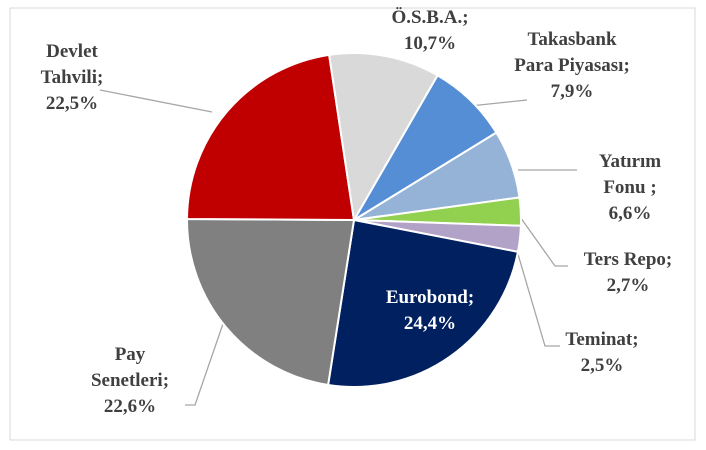 This screenshot has width=706, height=450. I want to click on value-label: 22,6%, so click(130, 406).